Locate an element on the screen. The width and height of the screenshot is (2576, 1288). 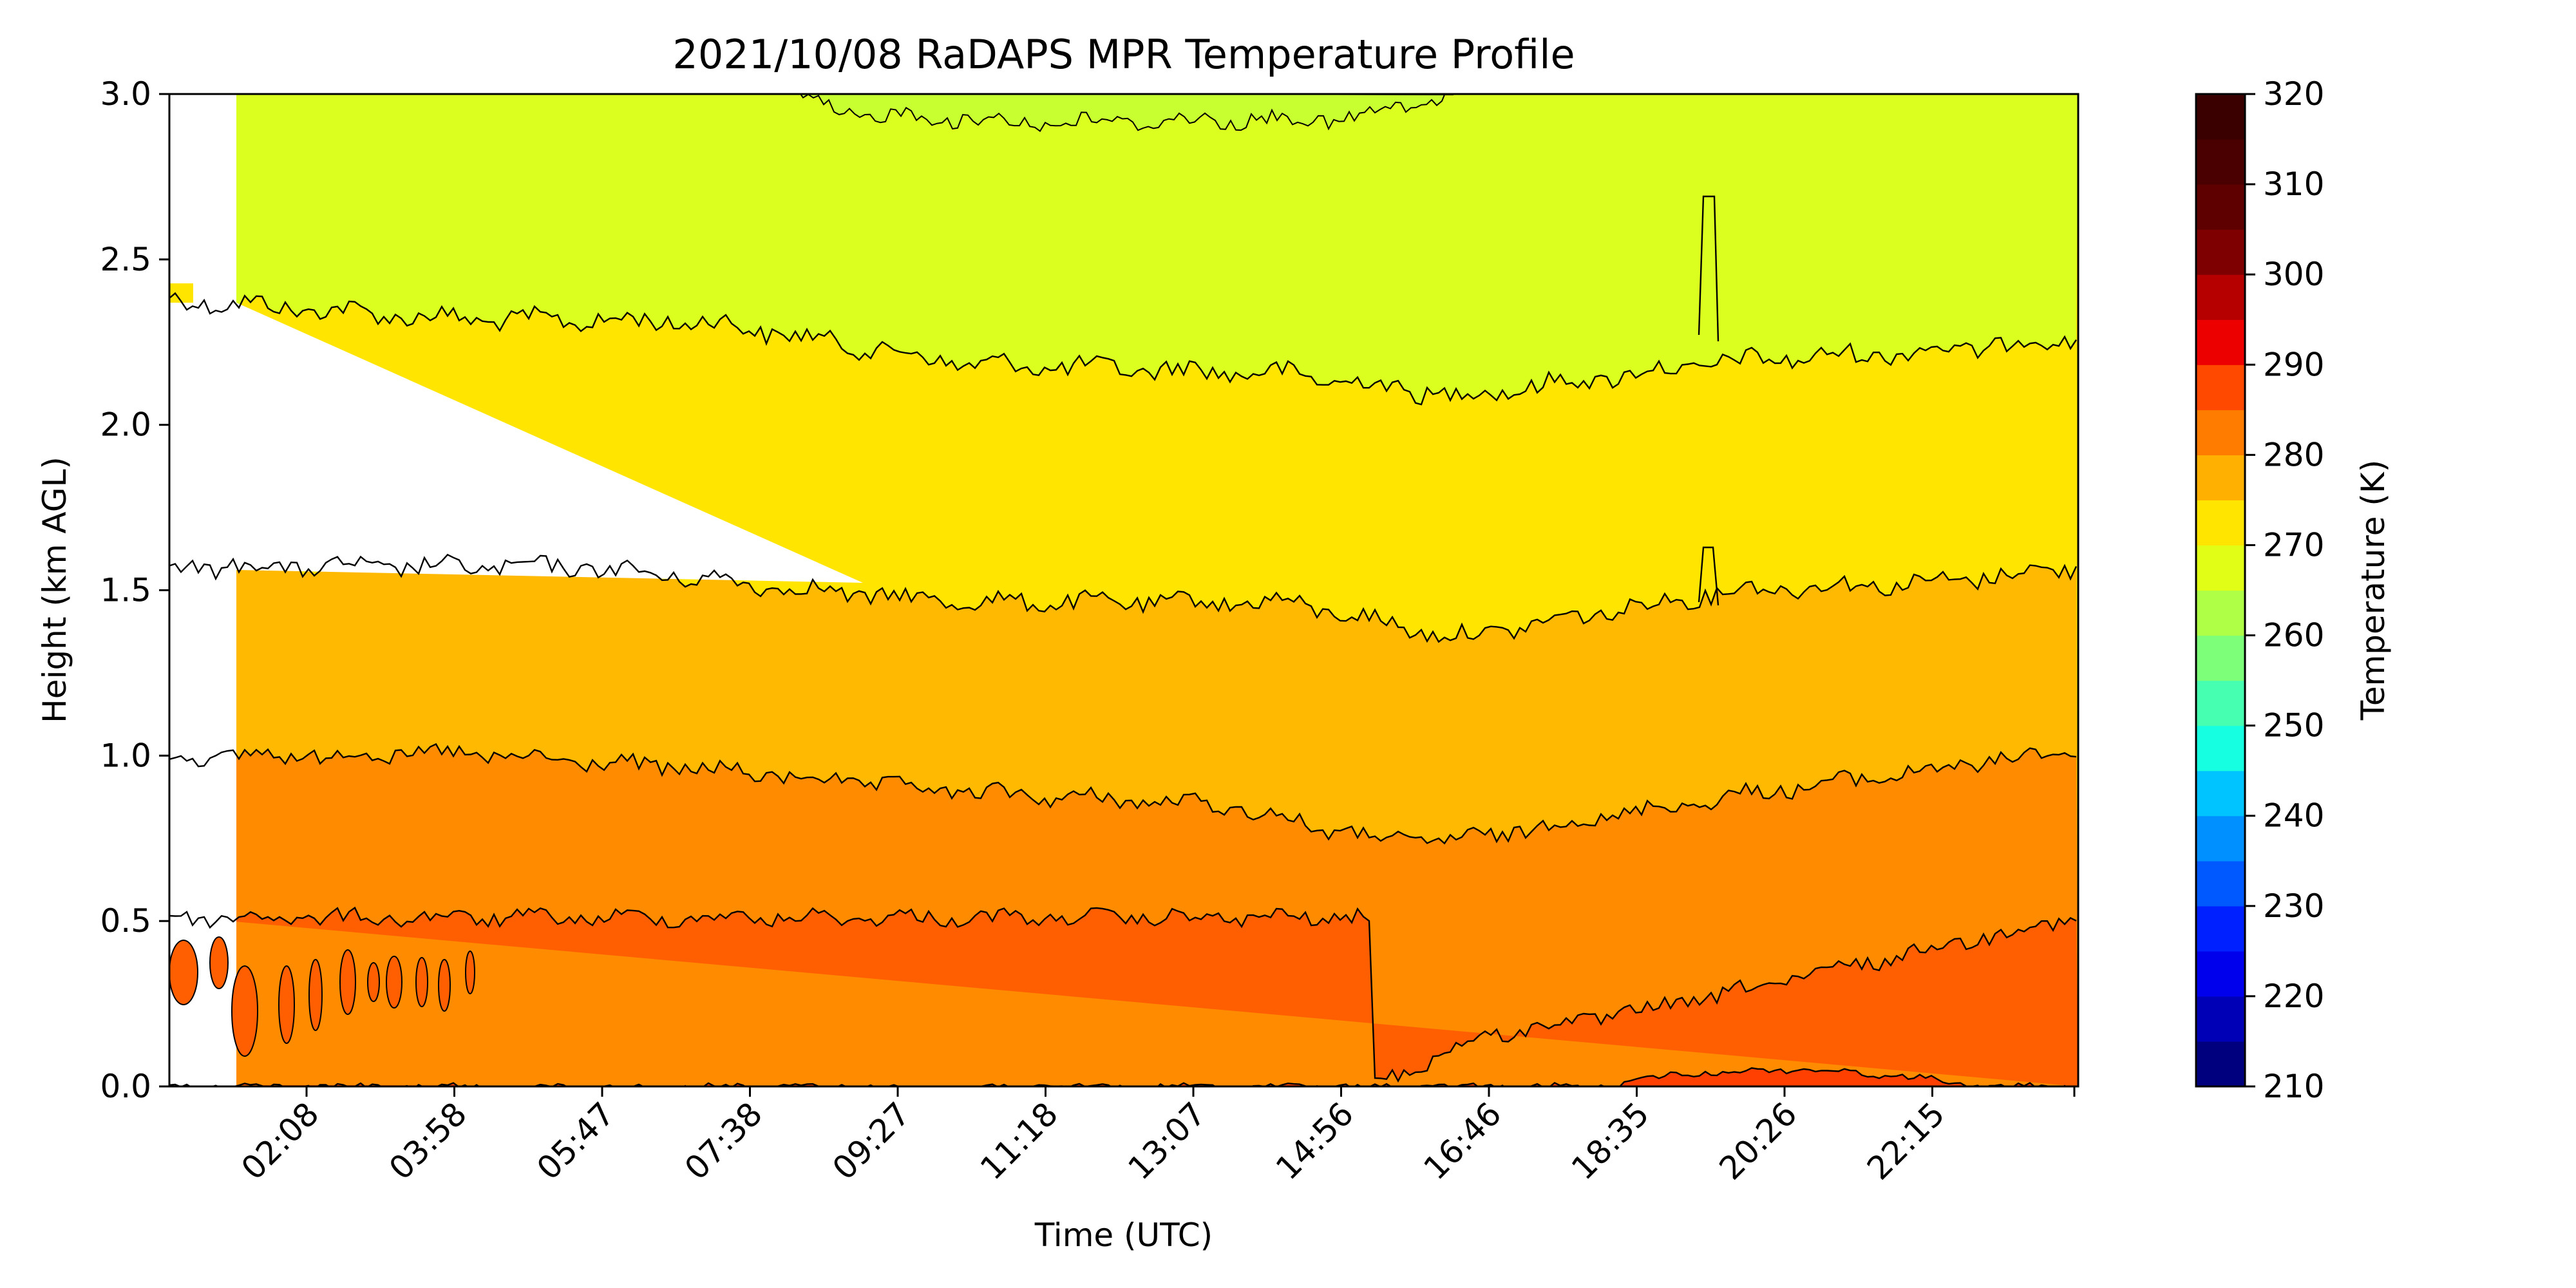
y-tick-label: 2.5 is located at coordinates (125, 259).